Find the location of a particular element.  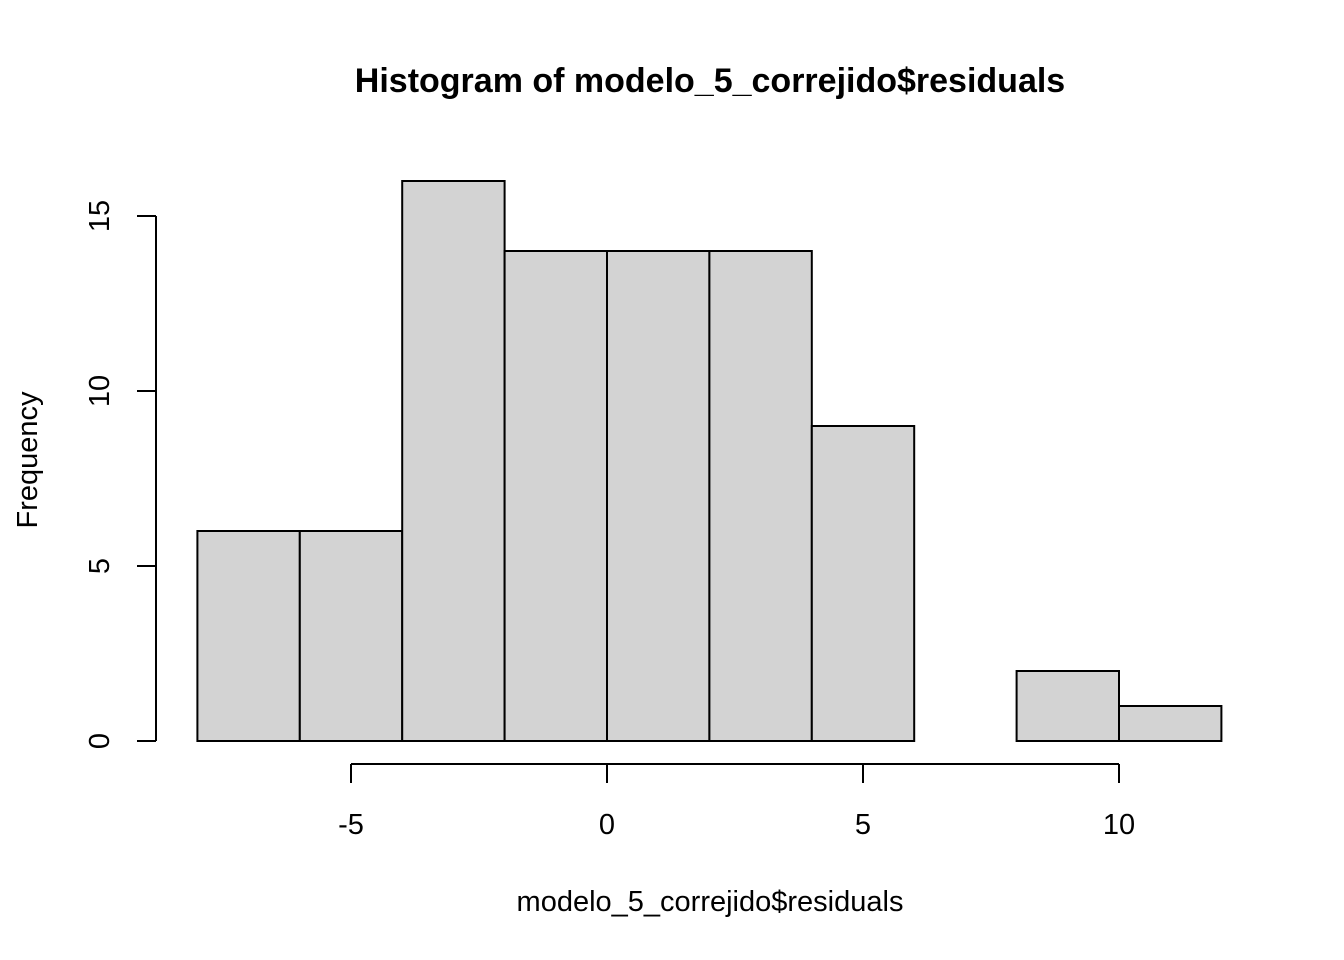

x-tick-label: 0 is located at coordinates (607, 825).